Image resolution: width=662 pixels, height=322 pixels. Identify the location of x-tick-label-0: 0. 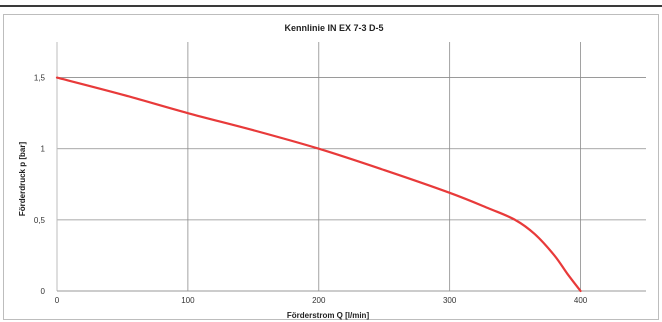
(57, 300).